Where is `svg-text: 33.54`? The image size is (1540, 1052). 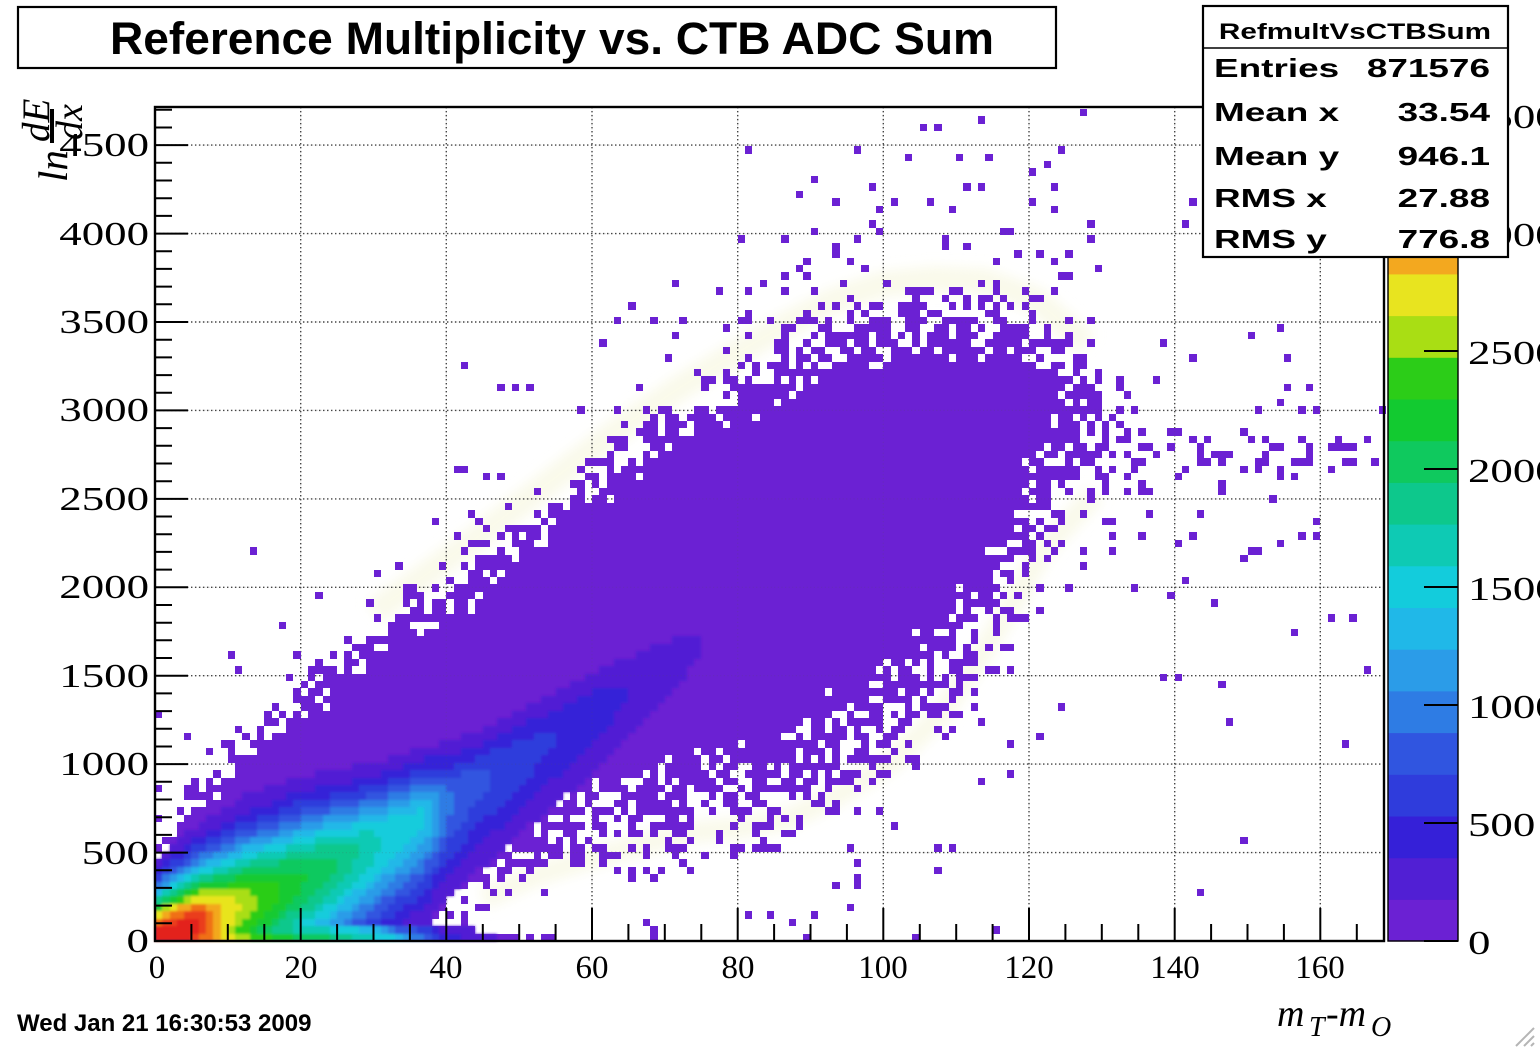 svg-text: 33.54 is located at coordinates (1444, 111).